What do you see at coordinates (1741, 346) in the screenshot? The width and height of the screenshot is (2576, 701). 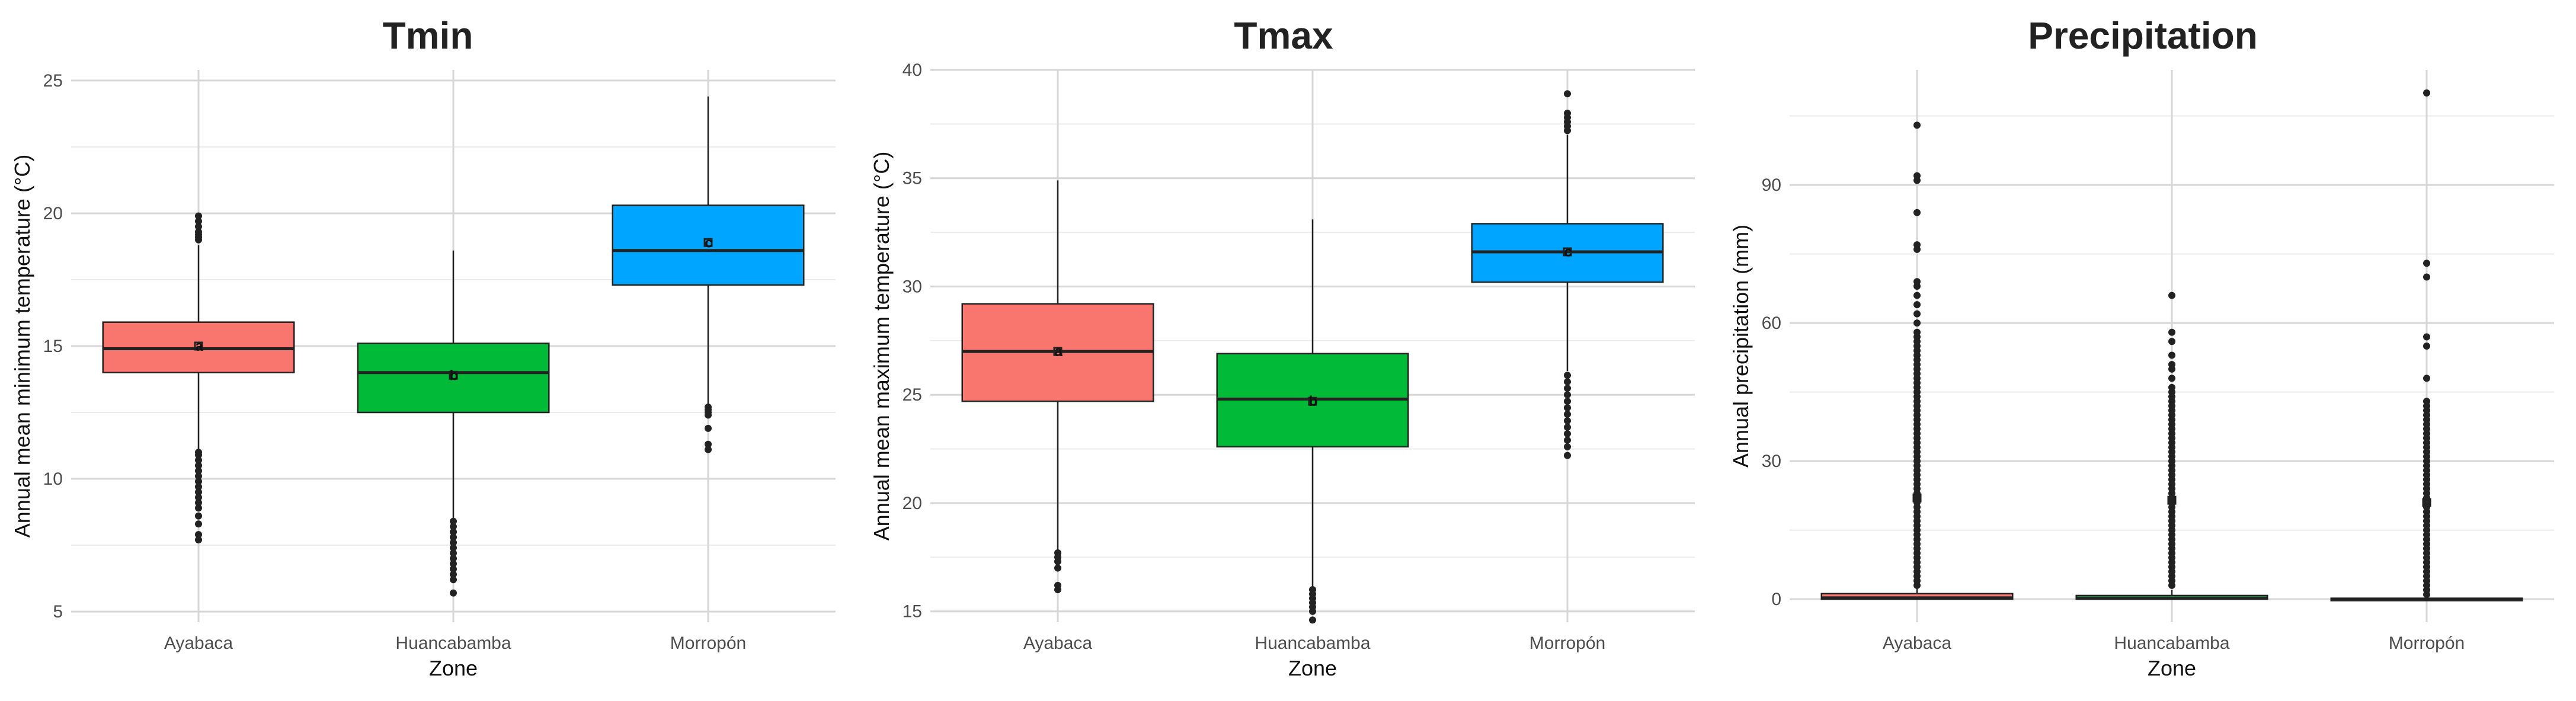 I see `y-axis-label: Annual precipitation (mm)` at bounding box center [1741, 346].